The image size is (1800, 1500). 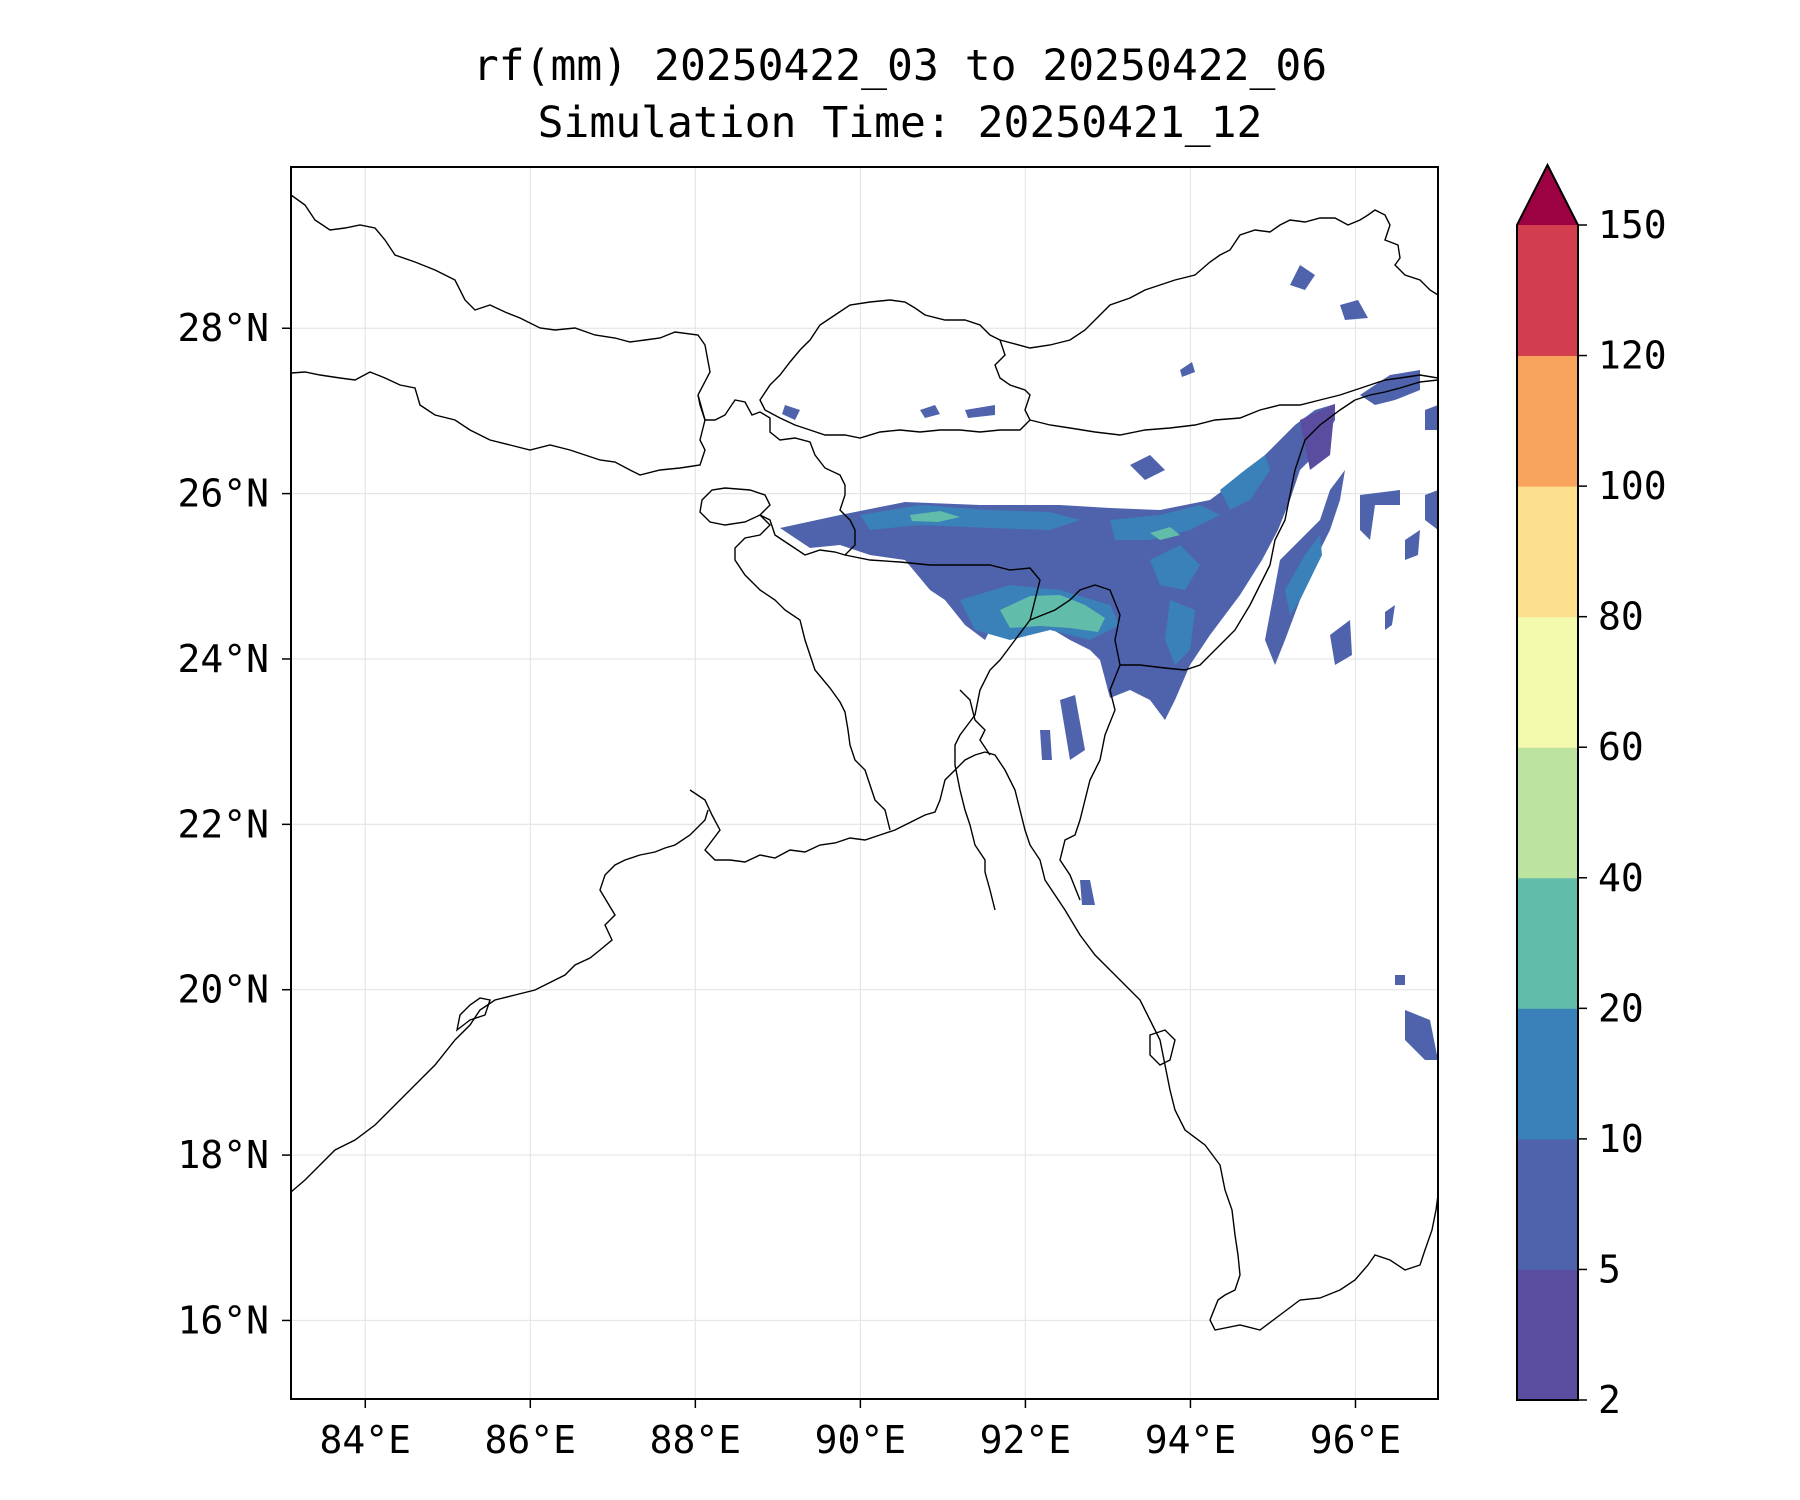 What do you see at coordinates (1632, 356) in the screenshot?
I see `colorbar-tick-label: 120` at bounding box center [1632, 356].